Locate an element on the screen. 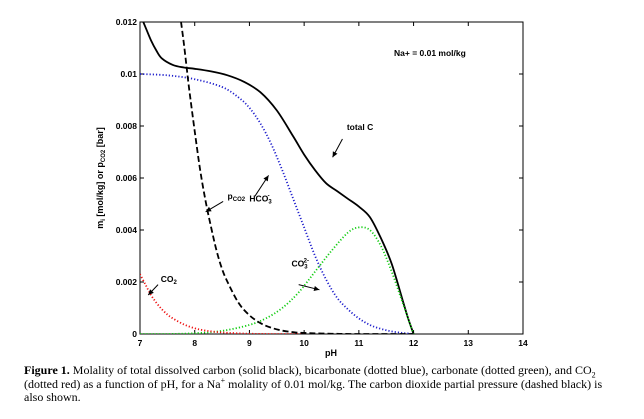 The width and height of the screenshot is (644, 419). caption-sup: + is located at coordinates (223, 380).